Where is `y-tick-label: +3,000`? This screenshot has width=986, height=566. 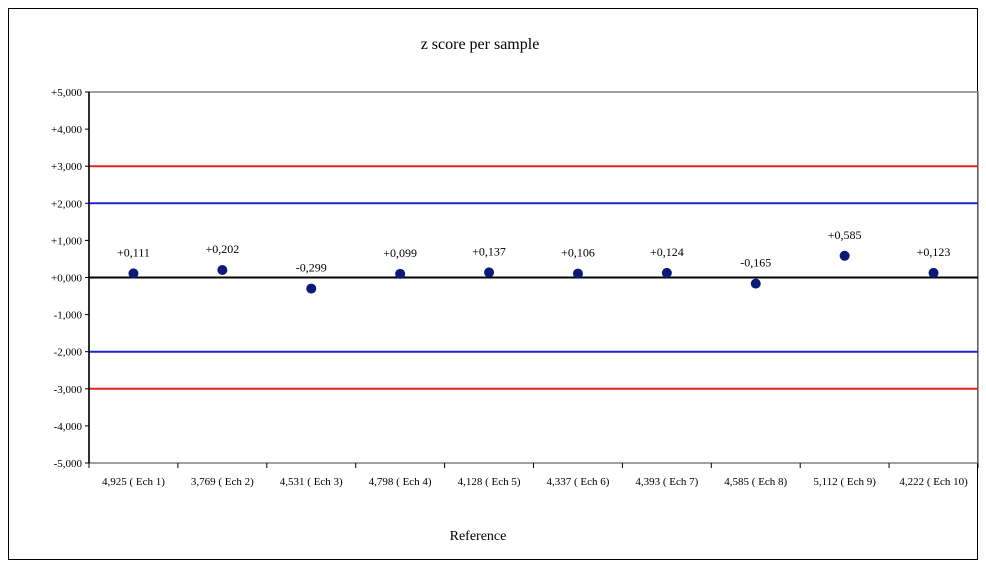 y-tick-label: +3,000 is located at coordinates (66, 167).